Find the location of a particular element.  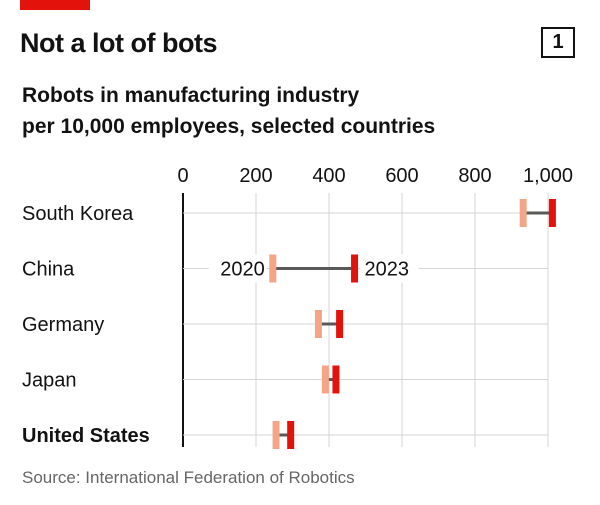

x-tick-label-200: 200 is located at coordinates (255, 176).